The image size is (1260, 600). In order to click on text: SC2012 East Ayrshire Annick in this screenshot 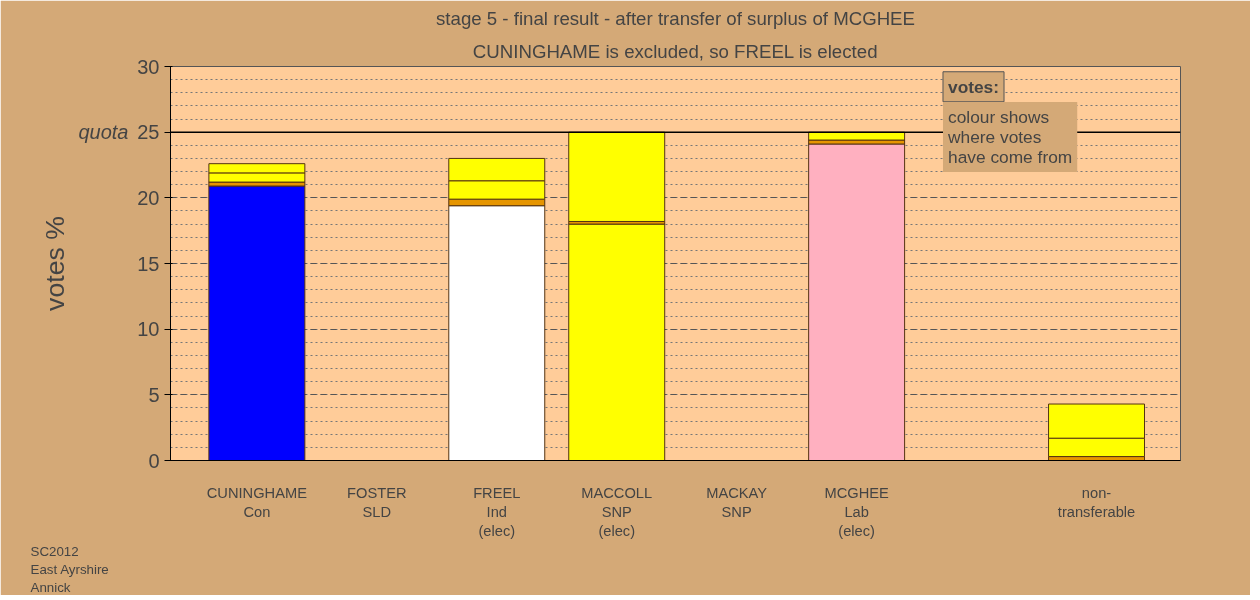, I will do `click(69, 569)`.